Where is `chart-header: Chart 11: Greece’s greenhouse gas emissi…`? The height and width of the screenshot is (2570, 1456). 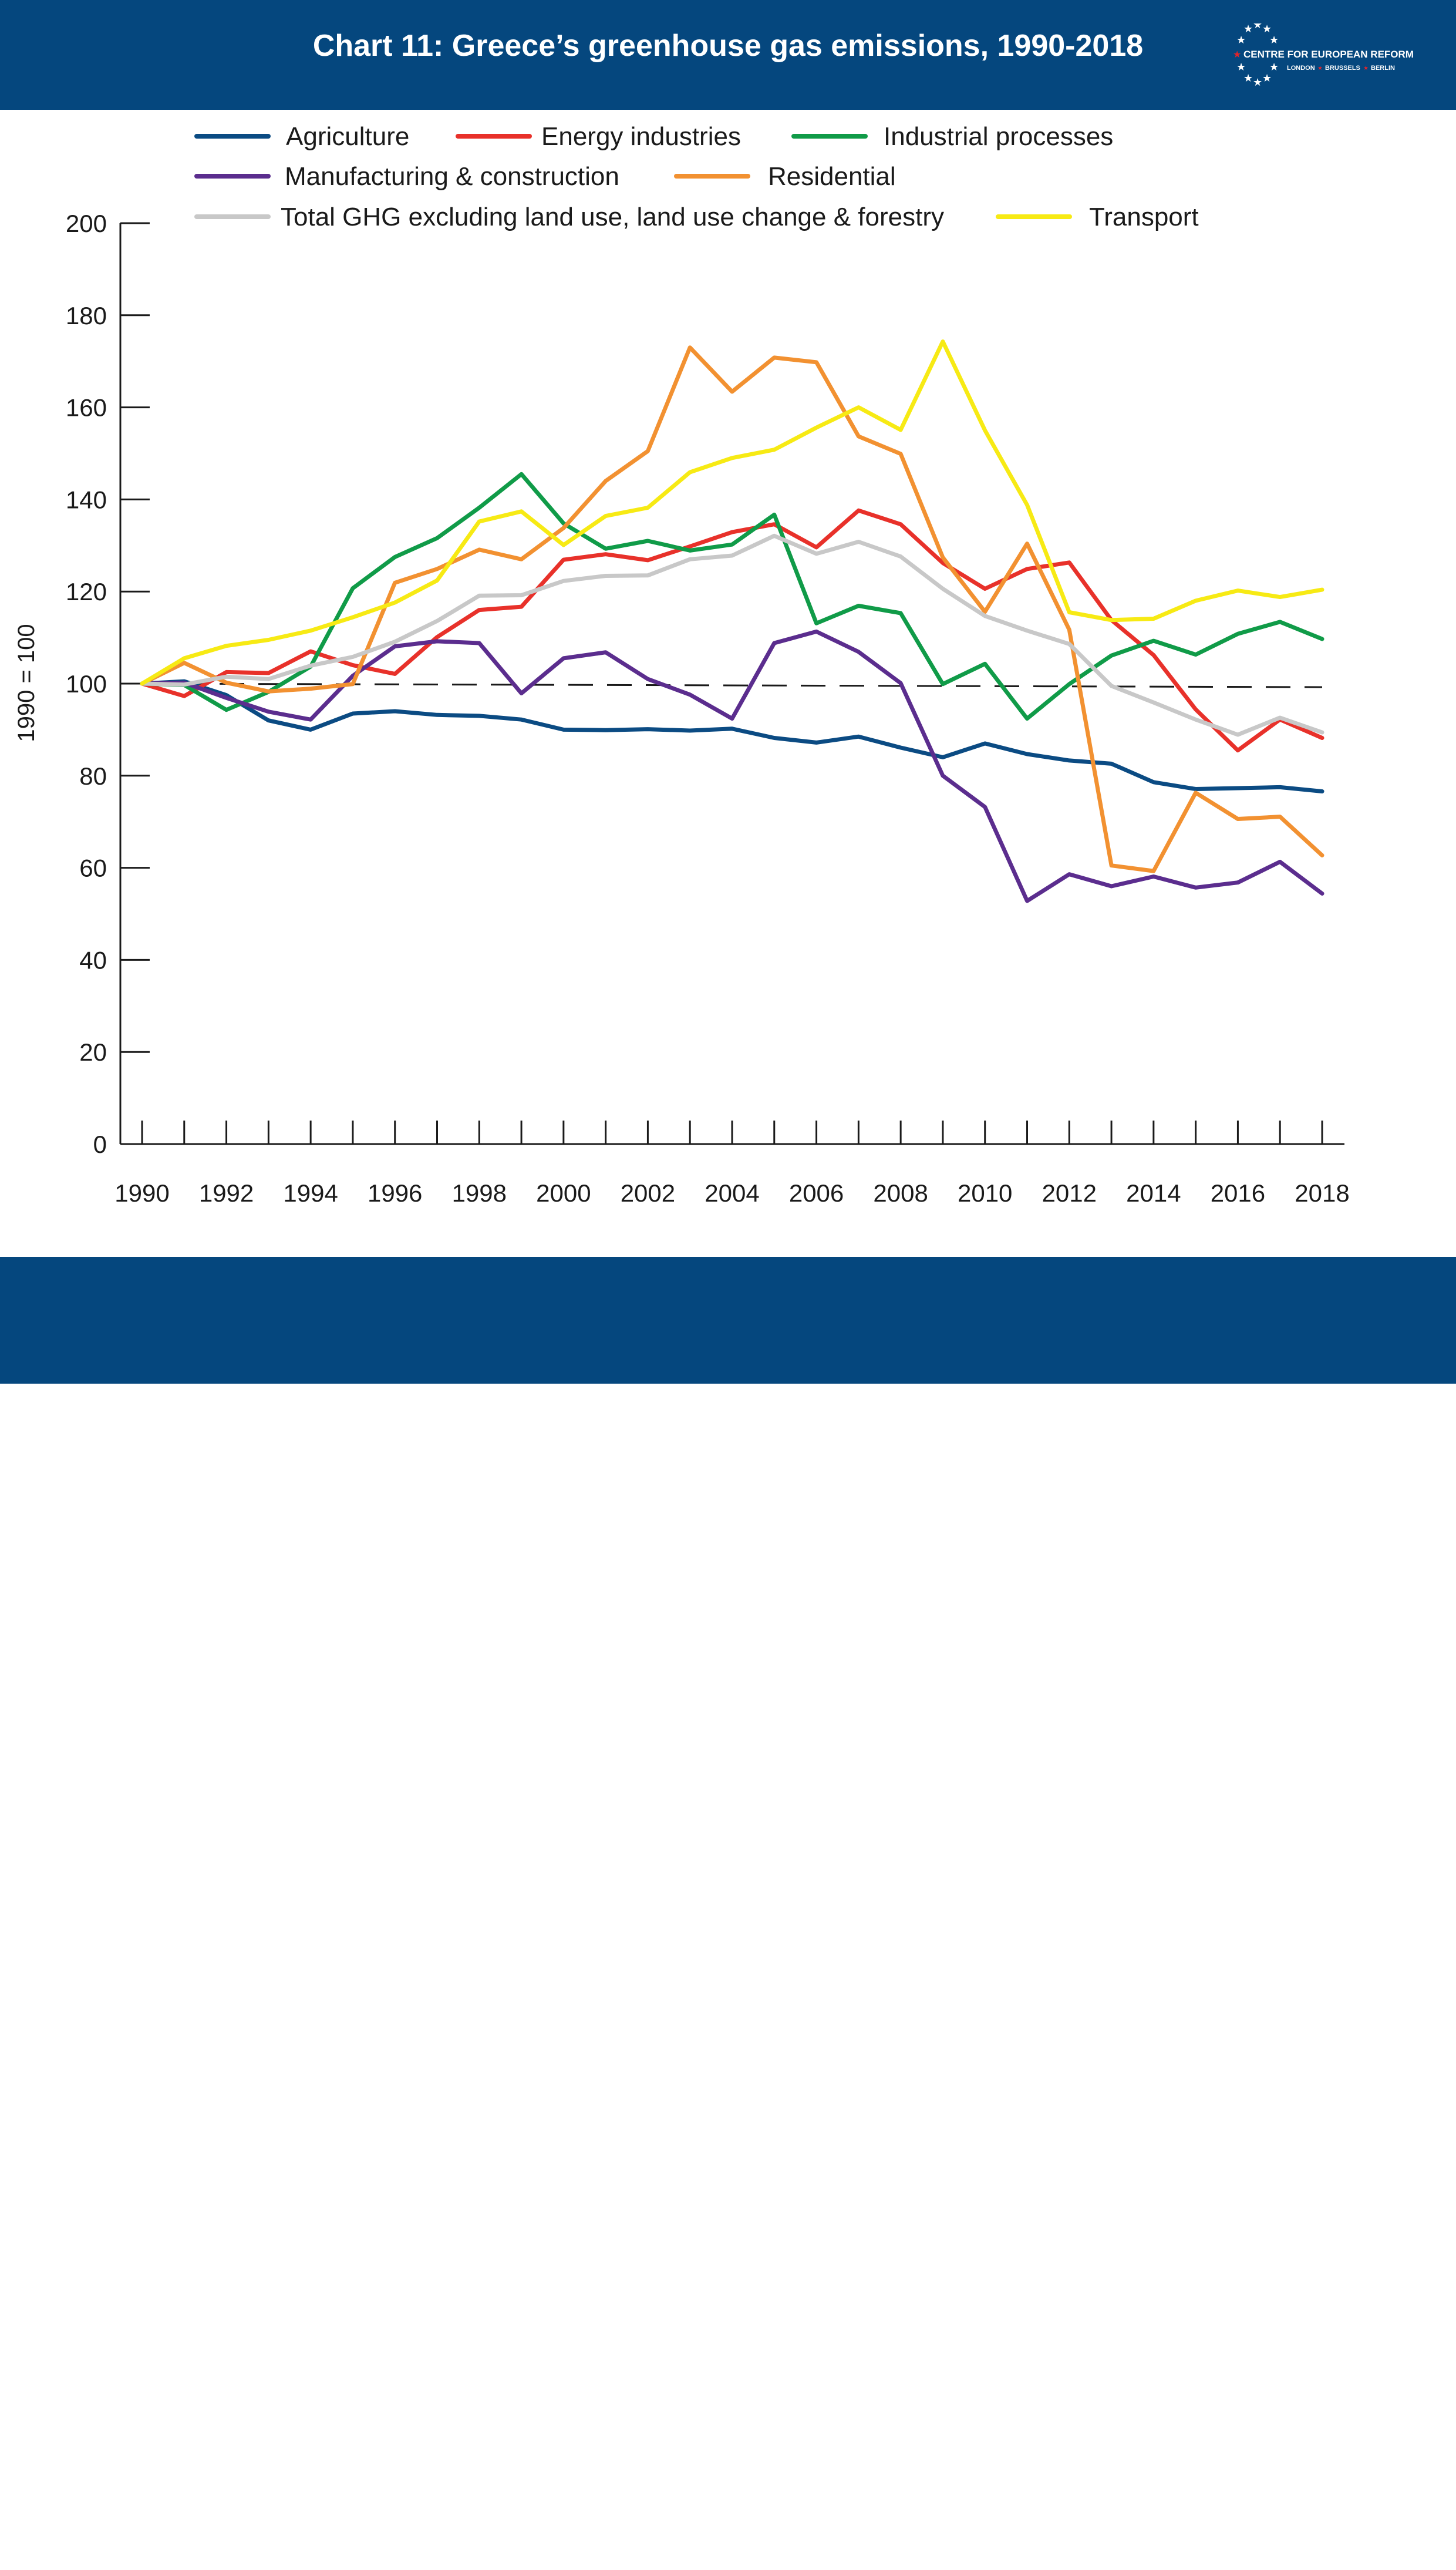 chart-header: Chart 11: Greece’s greenhouse gas emissi… is located at coordinates (728, 55).